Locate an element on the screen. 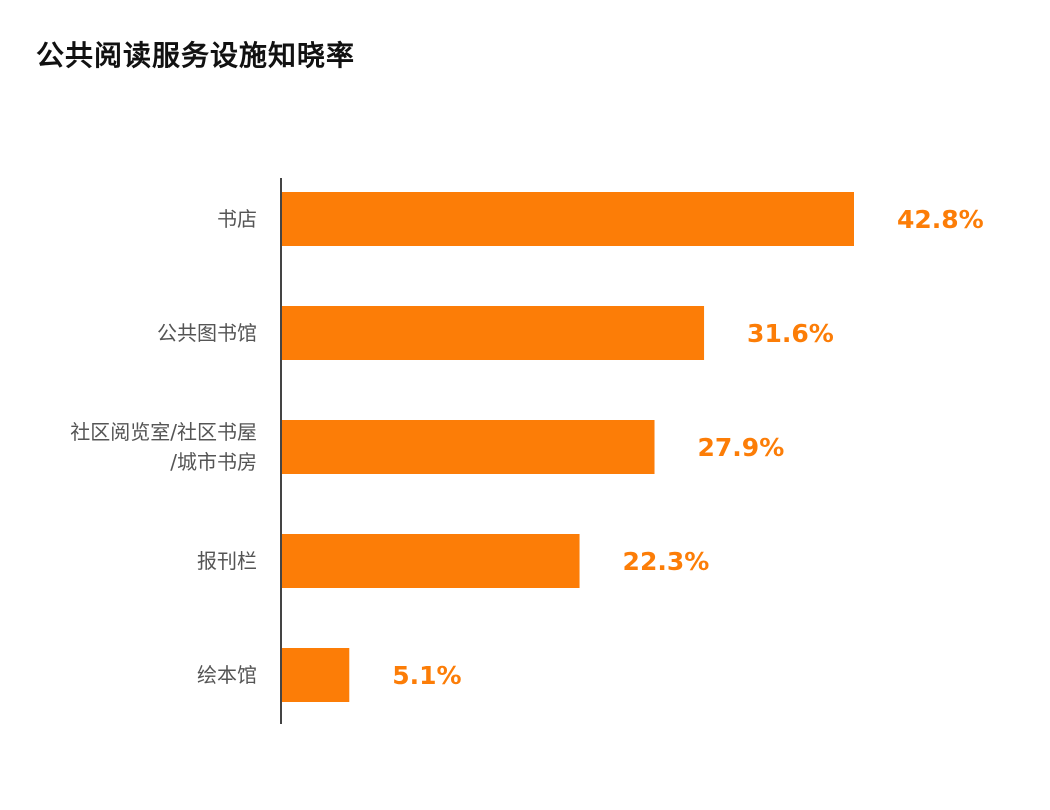 The height and width of the screenshot is (810, 1050). value-label: 31.6% is located at coordinates (790, 333).